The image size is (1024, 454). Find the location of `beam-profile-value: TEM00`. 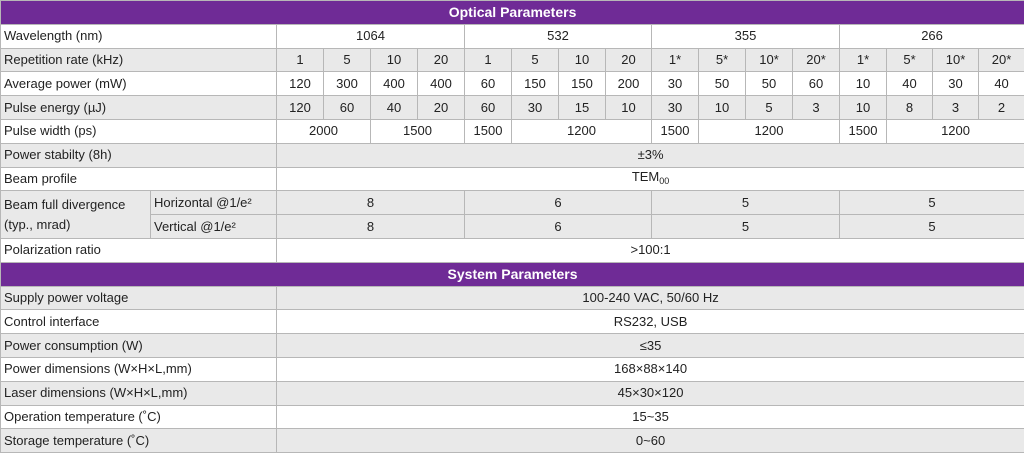

beam-profile-value: TEM00 is located at coordinates (649, 179).